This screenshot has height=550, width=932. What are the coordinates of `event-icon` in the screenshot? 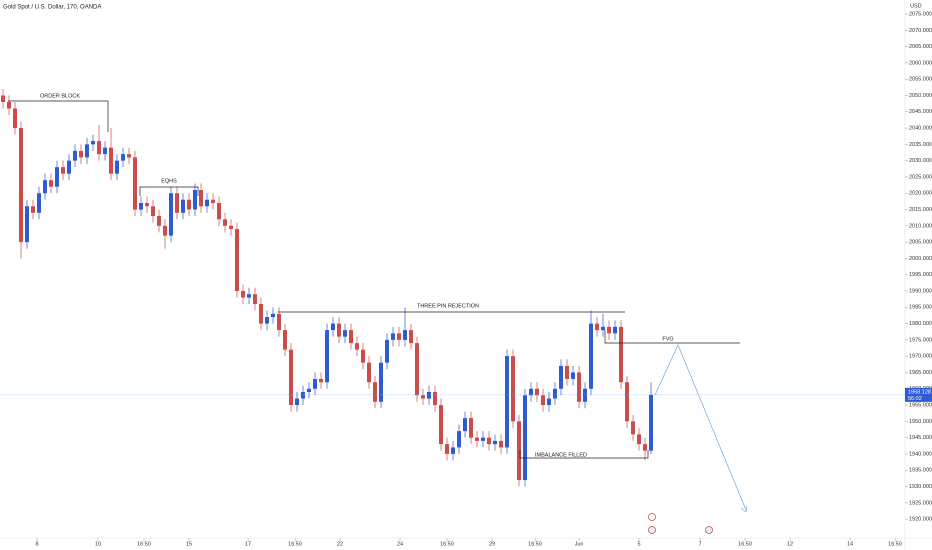 It's located at (652, 517).